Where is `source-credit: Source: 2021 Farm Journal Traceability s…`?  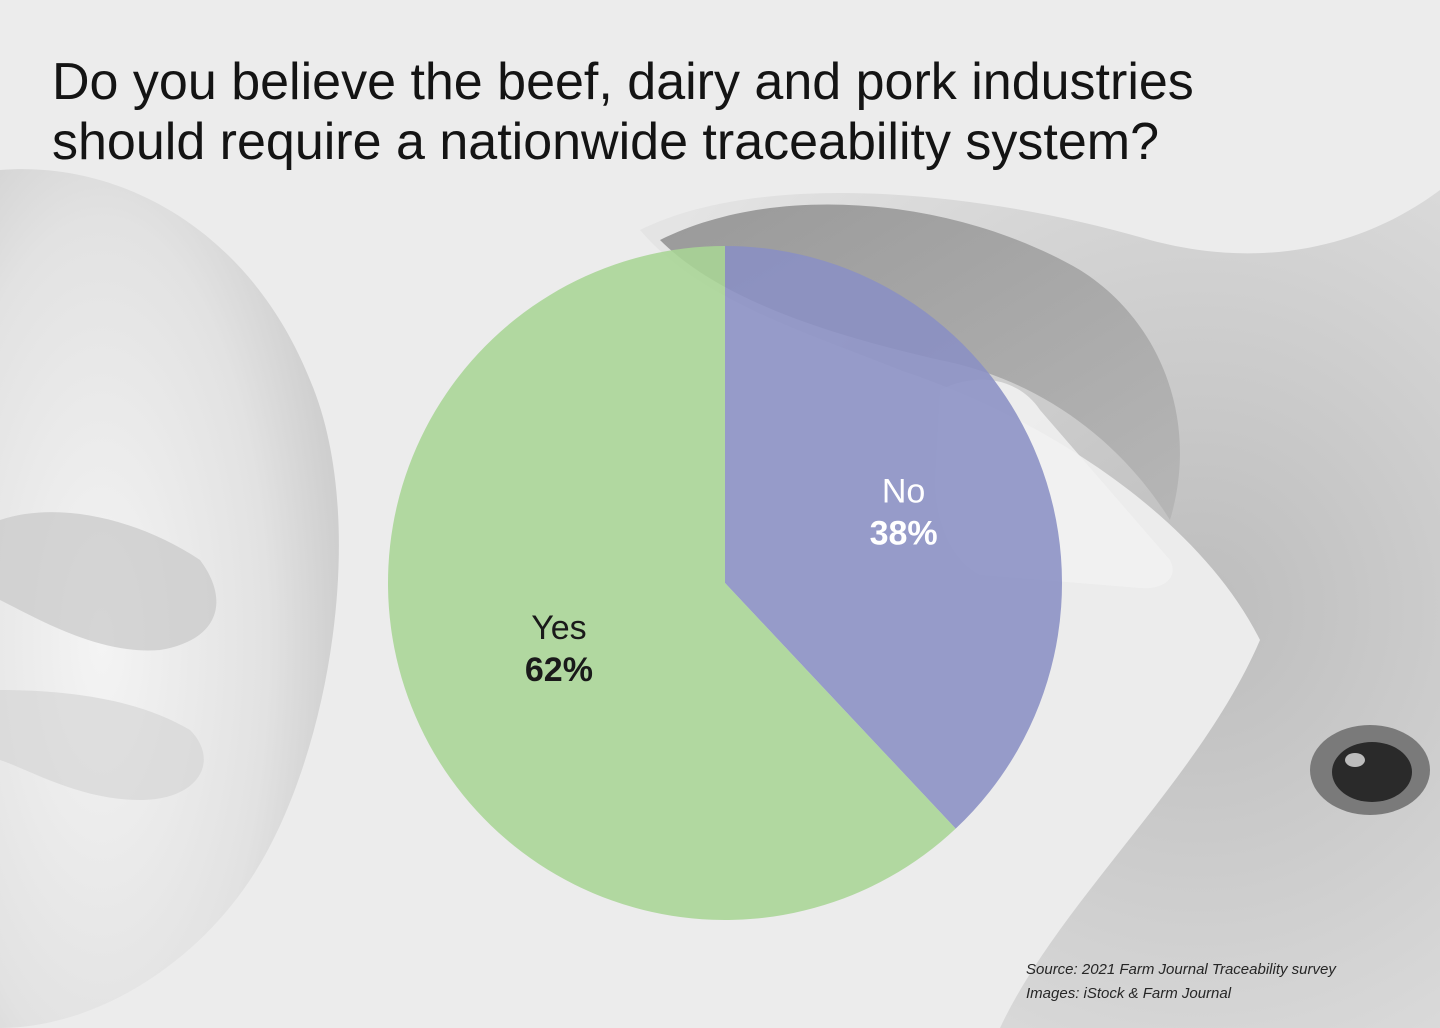 source-credit: Source: 2021 Farm Journal Traceability s… is located at coordinates (1226, 982).